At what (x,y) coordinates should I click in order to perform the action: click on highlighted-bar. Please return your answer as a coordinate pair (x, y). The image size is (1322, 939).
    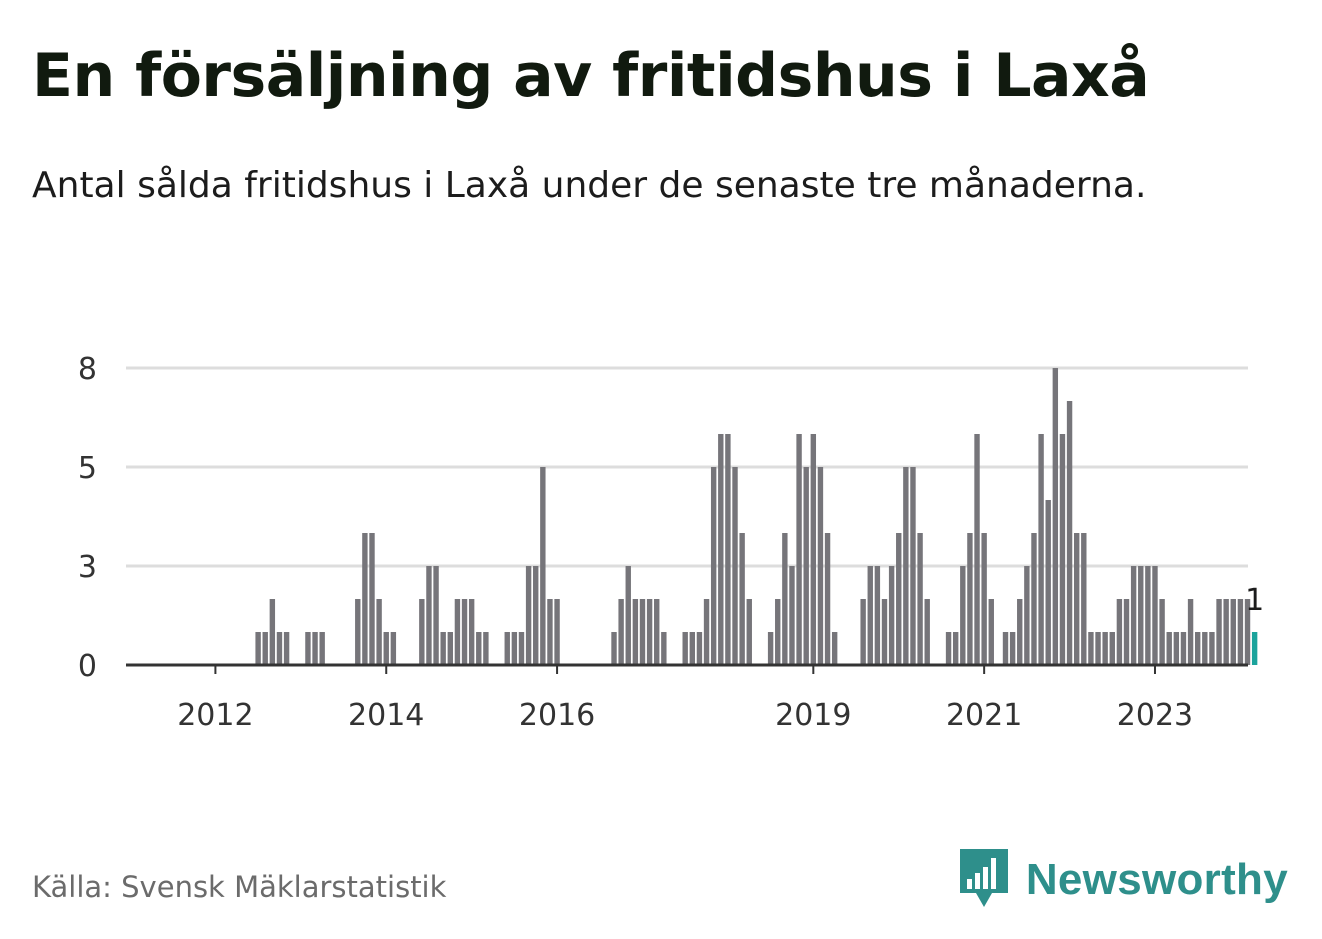
    Looking at the image, I should click on (1254, 648).